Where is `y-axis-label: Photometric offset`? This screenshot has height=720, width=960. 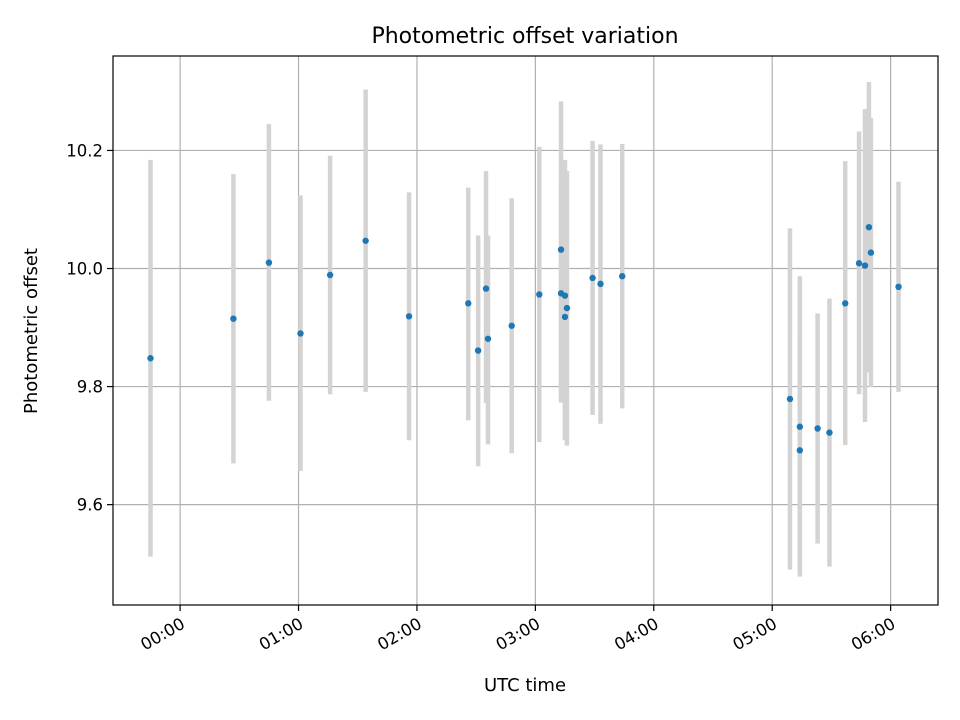 y-axis-label: Photometric offset is located at coordinates (31, 331).